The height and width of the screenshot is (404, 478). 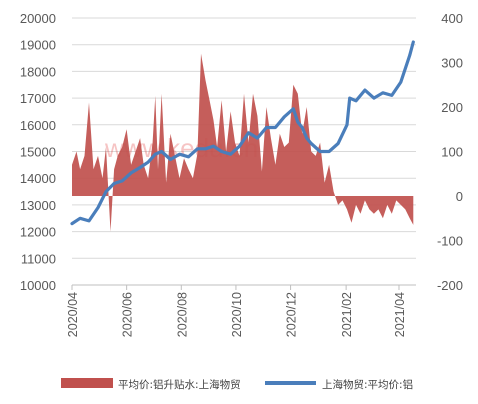 I want to click on x-tick-label: 2021/04, so click(x=400, y=314).